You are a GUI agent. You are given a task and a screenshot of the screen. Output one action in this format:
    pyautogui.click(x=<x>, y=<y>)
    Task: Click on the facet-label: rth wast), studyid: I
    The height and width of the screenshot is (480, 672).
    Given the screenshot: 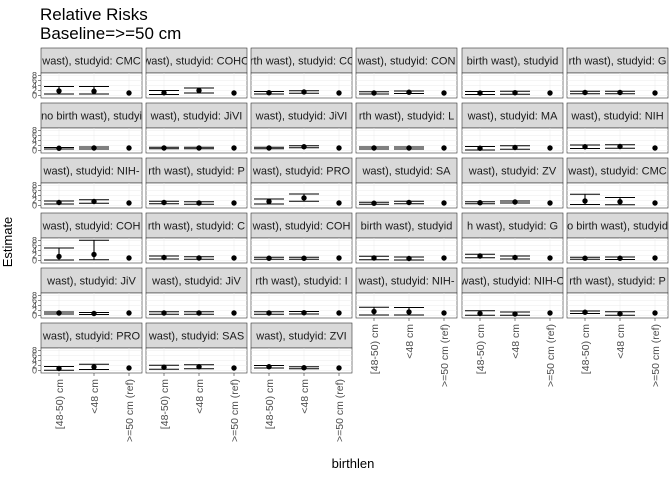 What is the action you would take?
    pyautogui.click(x=301, y=282)
    